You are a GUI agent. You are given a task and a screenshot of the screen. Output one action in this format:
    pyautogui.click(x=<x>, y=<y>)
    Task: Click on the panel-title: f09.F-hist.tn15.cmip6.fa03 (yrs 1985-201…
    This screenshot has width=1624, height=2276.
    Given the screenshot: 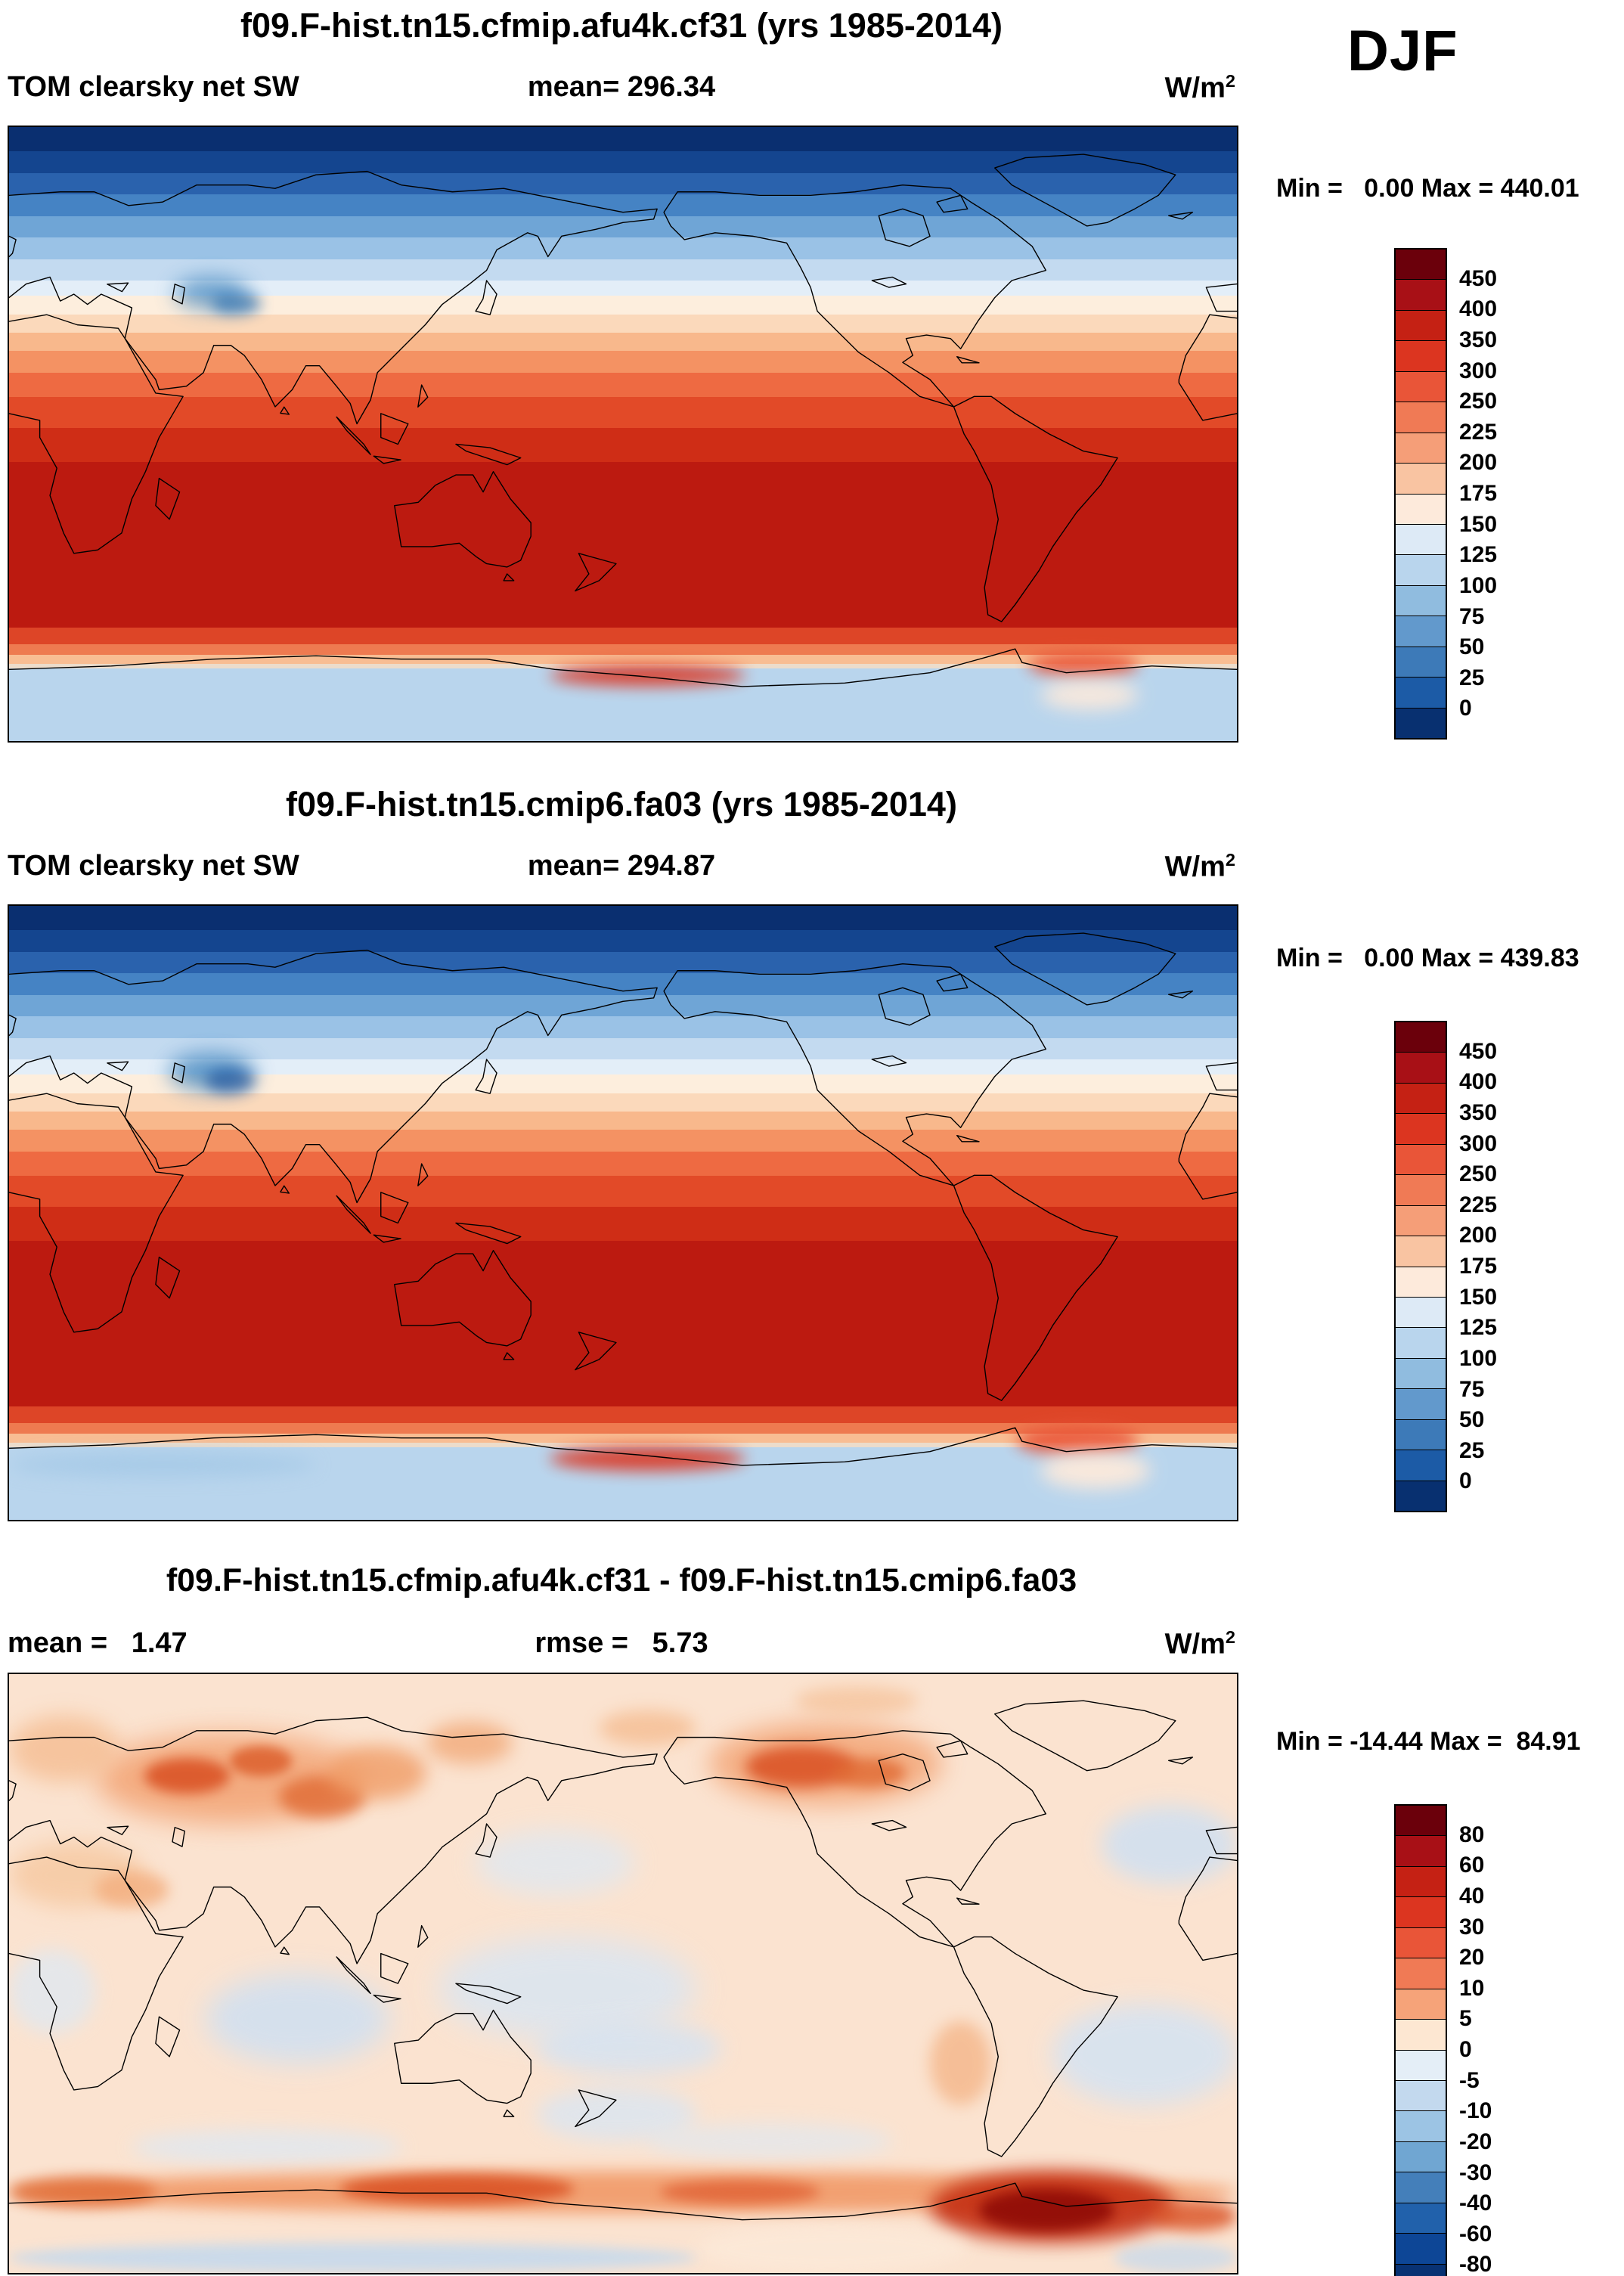 What is the action you would take?
    pyautogui.click(x=621, y=804)
    